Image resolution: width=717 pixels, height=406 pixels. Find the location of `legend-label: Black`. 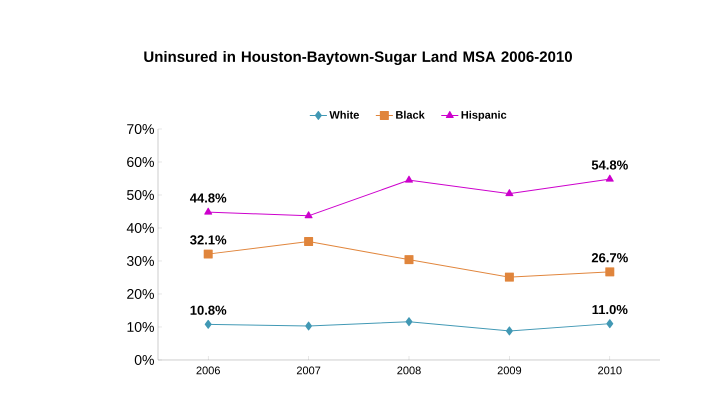

legend-label: Black is located at coordinates (410, 114).